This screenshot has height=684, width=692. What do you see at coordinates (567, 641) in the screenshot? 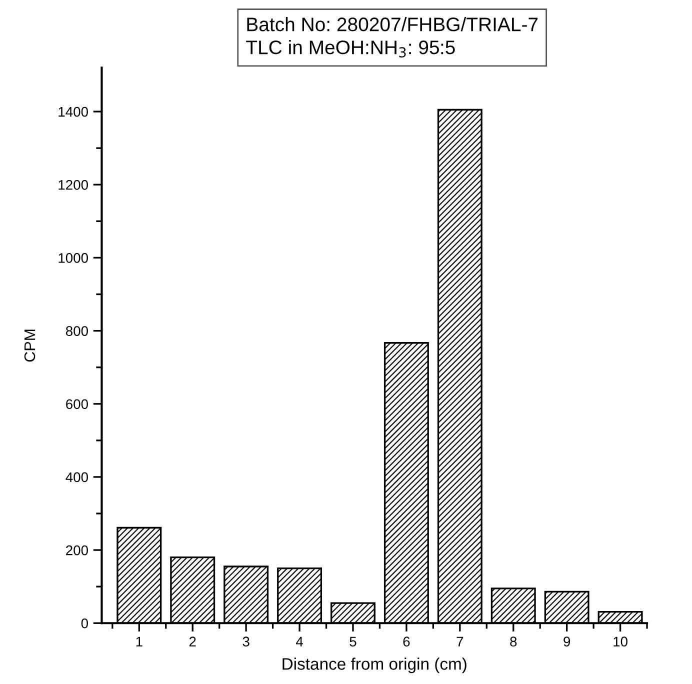
I see `x-tick-label: 9` at bounding box center [567, 641].